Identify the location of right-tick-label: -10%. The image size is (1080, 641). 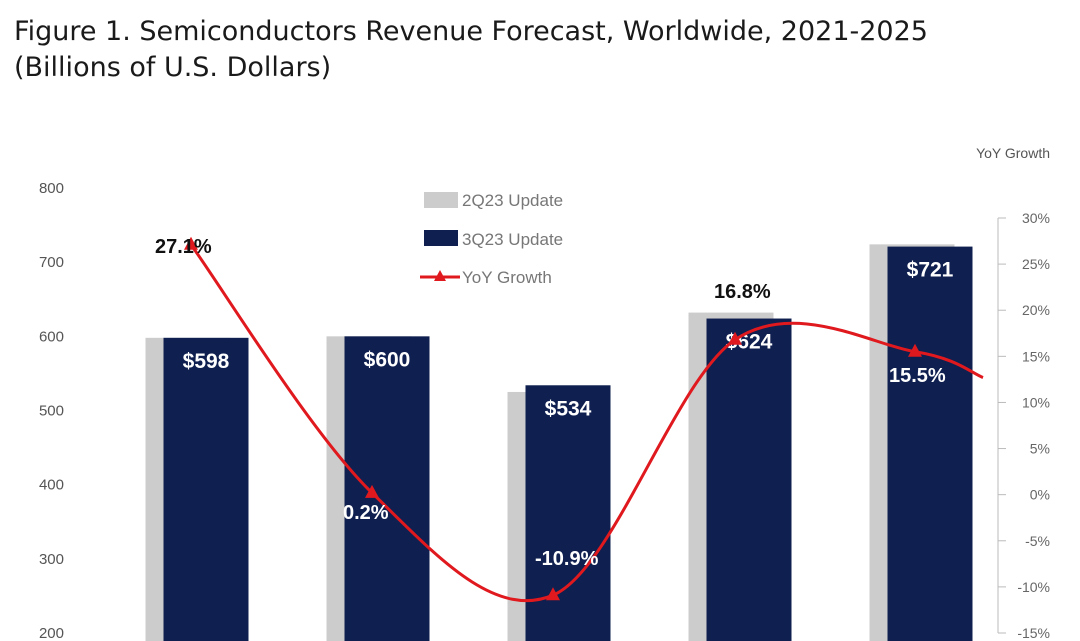
(1033, 587).